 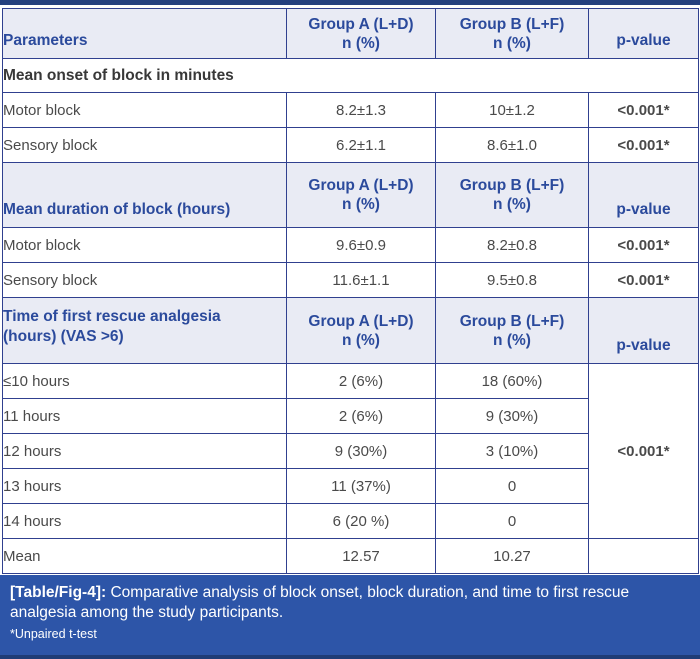 What do you see at coordinates (144, 33) in the screenshot?
I see `column-header-parameters: Parameters` at bounding box center [144, 33].